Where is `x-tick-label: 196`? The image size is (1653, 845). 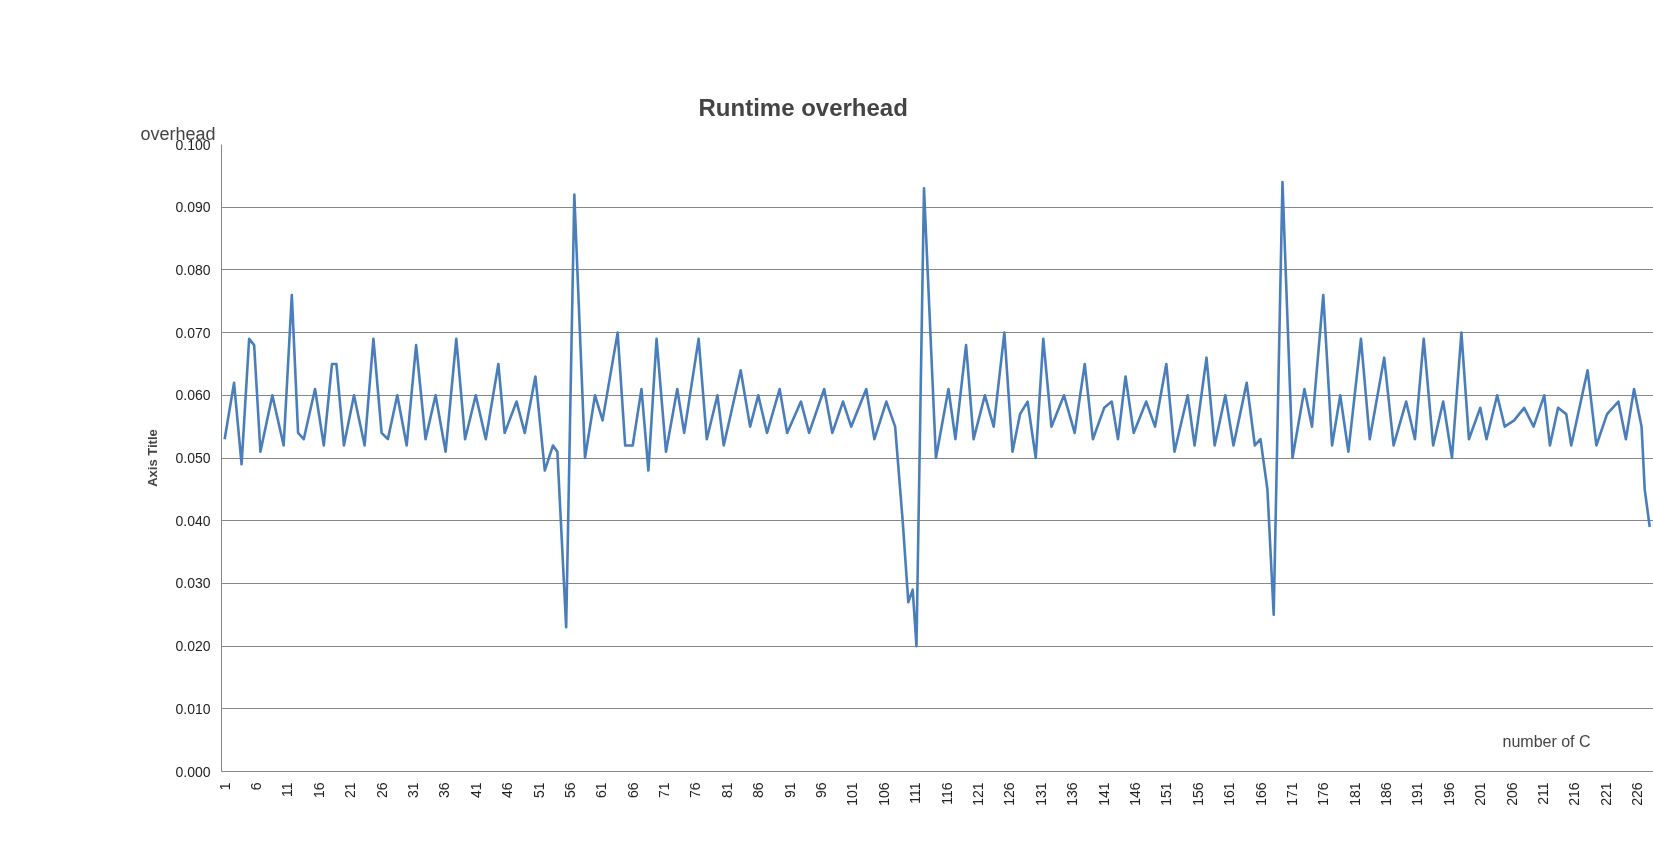
x-tick-label: 196 is located at coordinates (1448, 794).